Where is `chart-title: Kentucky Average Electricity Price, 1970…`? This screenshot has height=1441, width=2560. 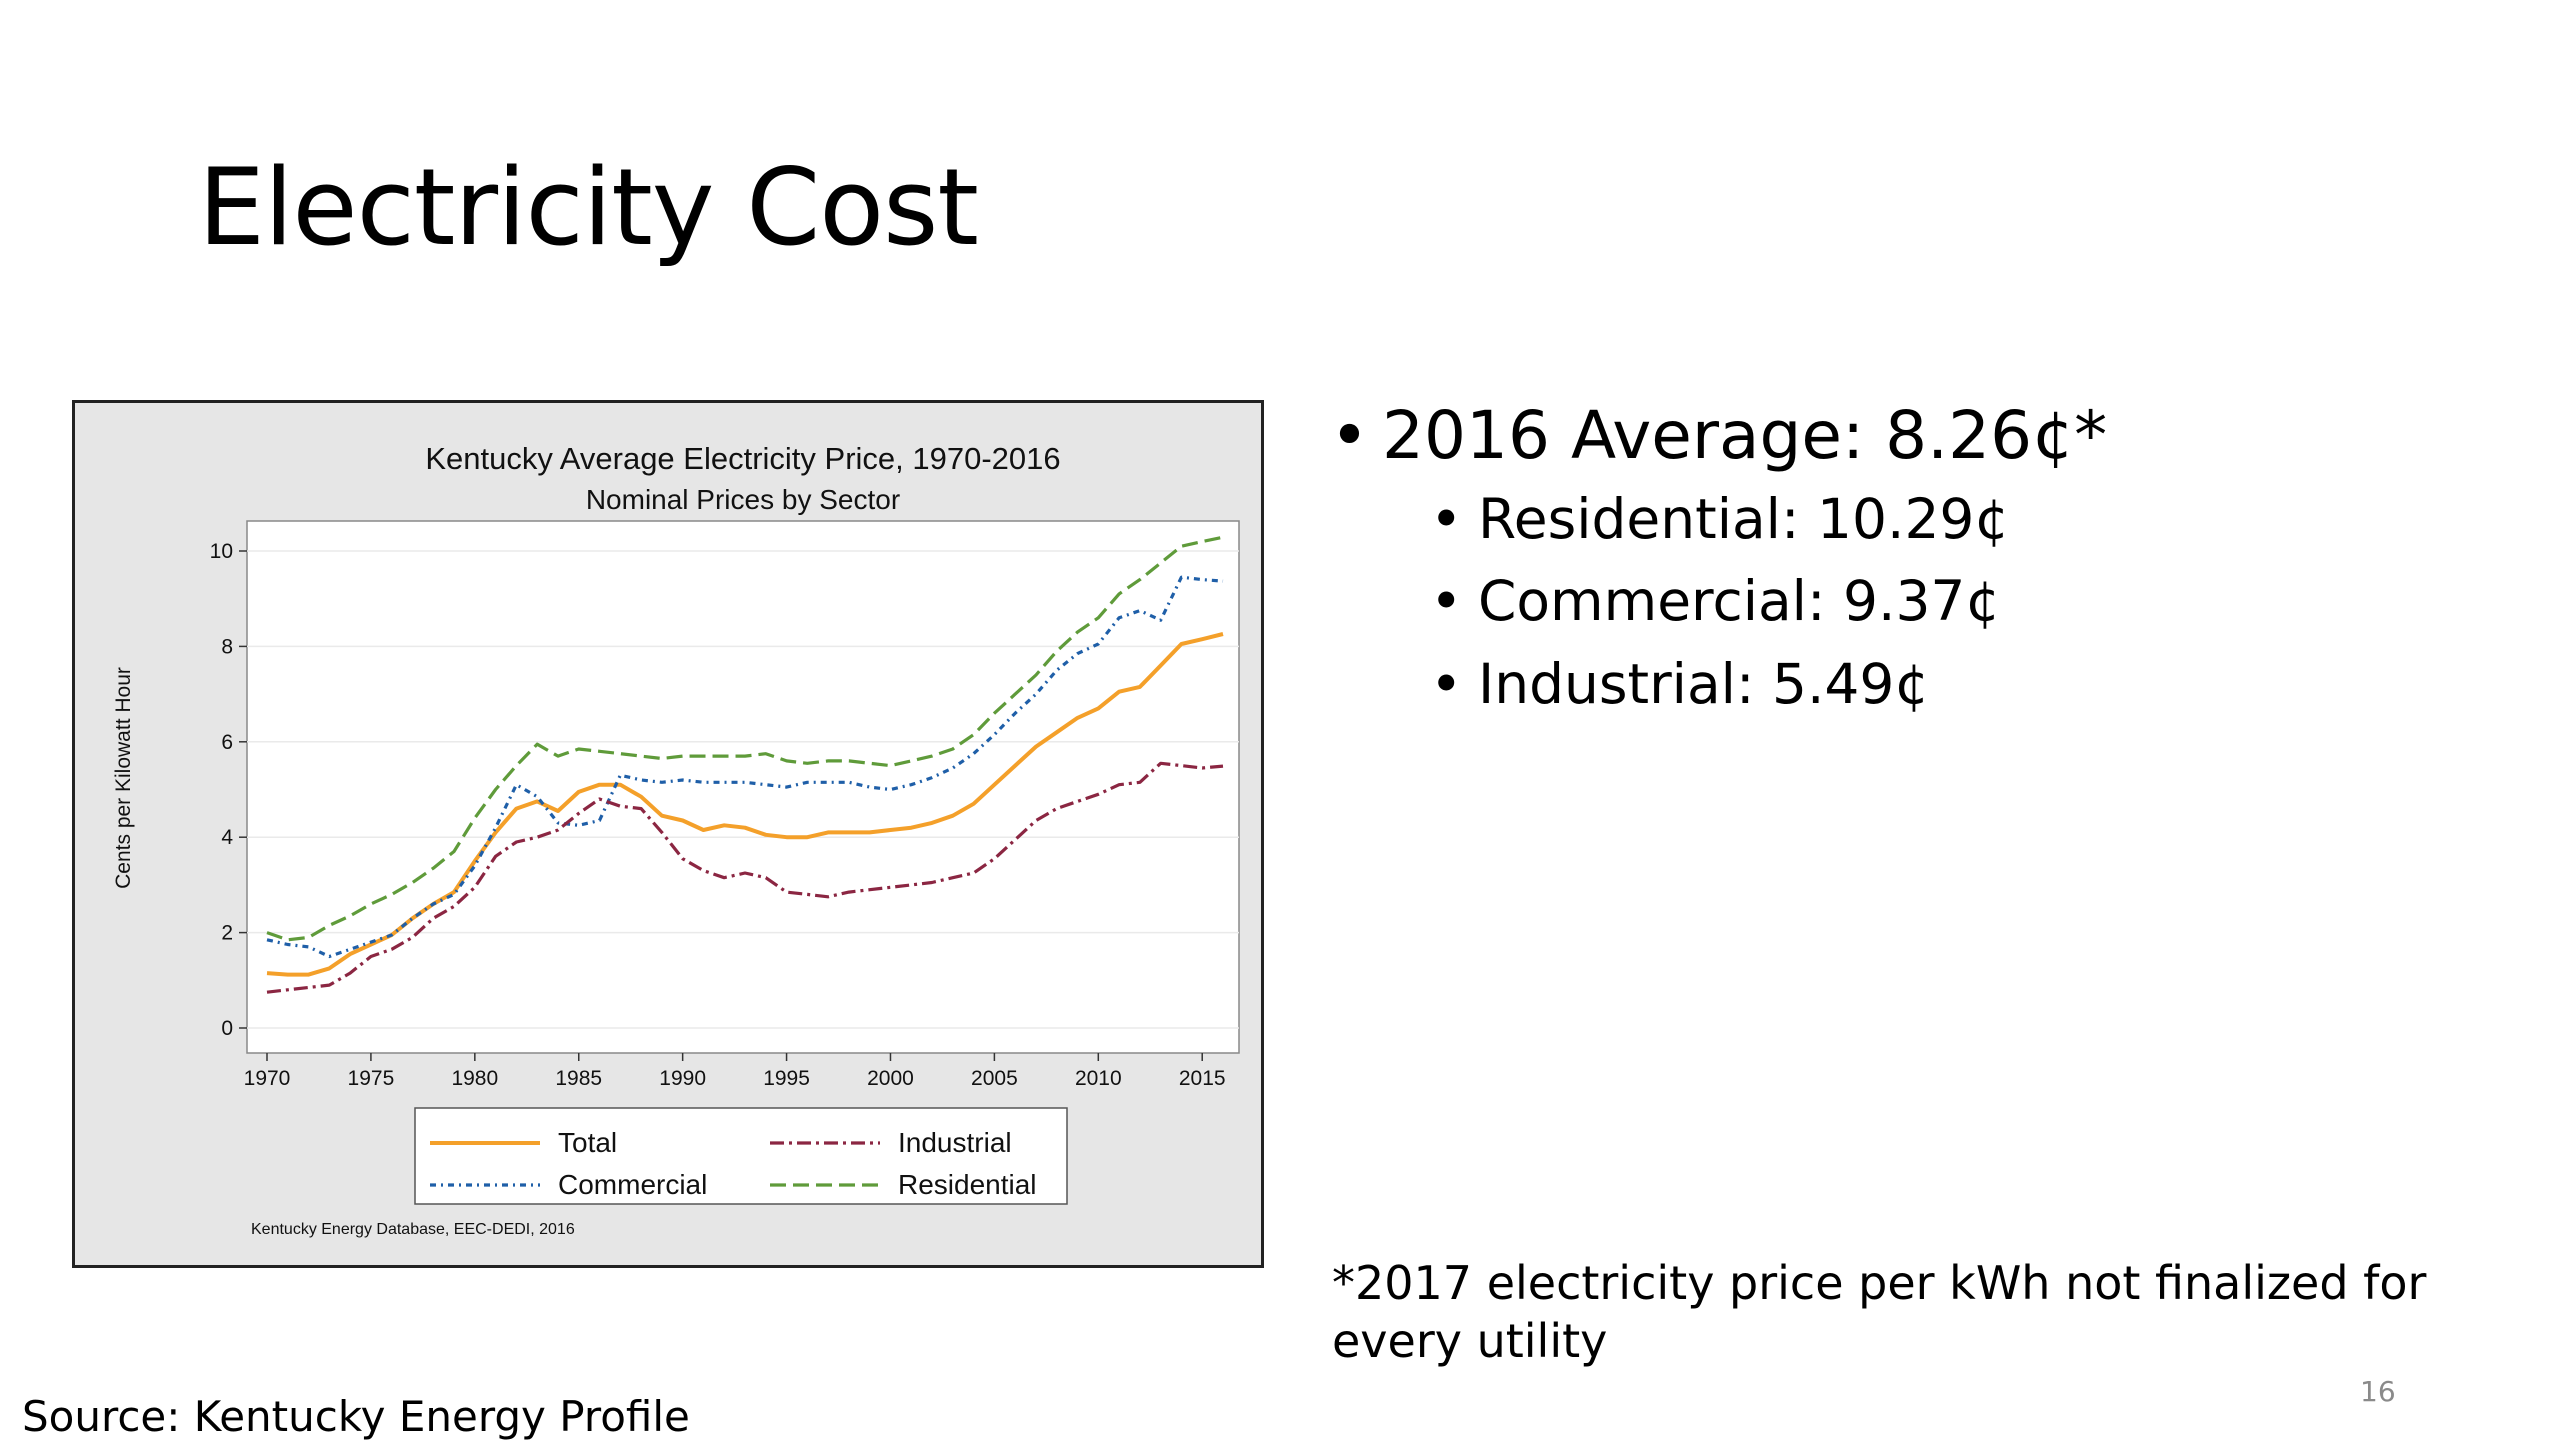
chart-title: Kentucky Average Electricity Price, 1970… is located at coordinates (742, 458).